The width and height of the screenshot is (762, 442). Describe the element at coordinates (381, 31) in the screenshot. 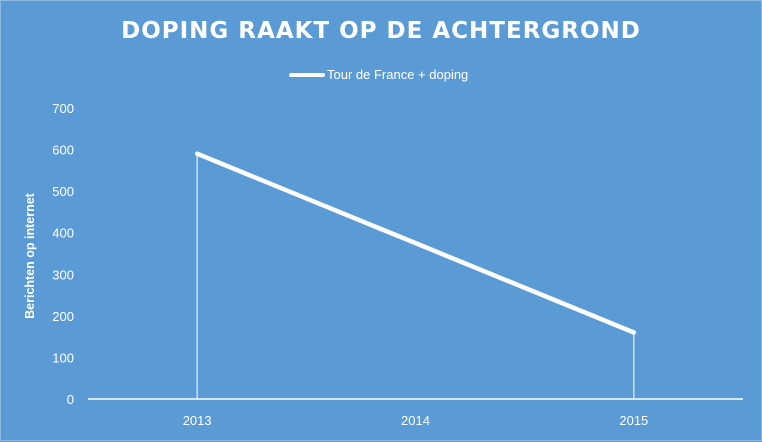

I see `chart-title: DOPING RAAKT OP DE ACHTERGROND` at that location.